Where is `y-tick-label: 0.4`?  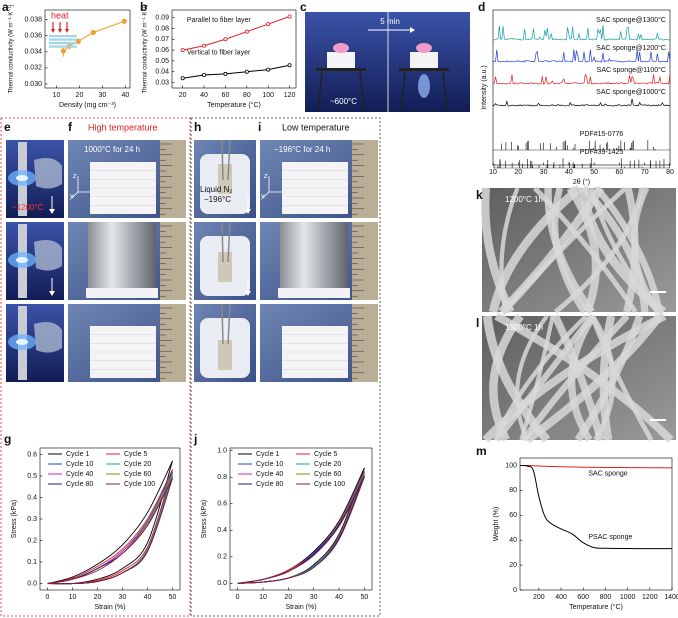 y-tick-label: 0.4 is located at coordinates (32, 497).